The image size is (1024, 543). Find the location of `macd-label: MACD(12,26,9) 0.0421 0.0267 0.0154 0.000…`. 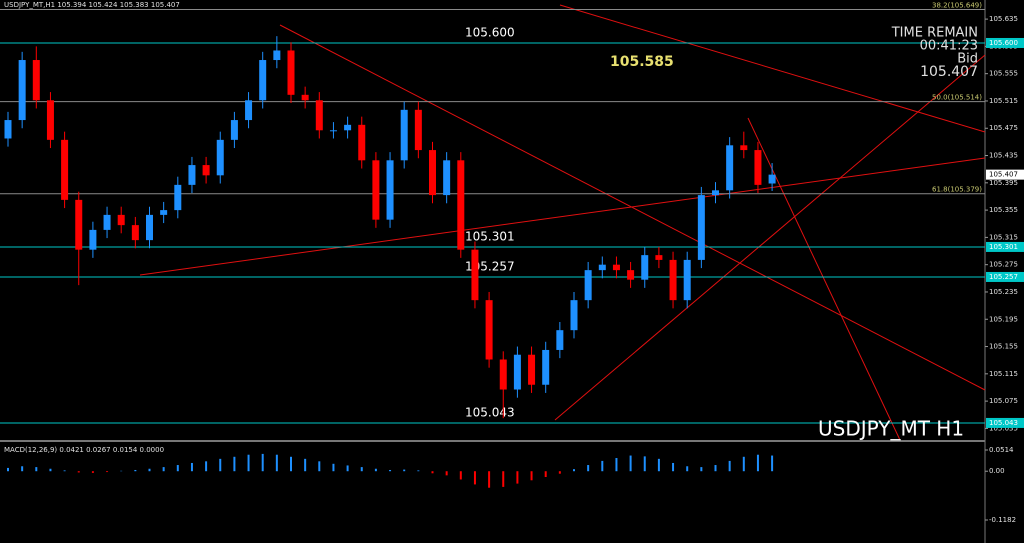

macd-label: MACD(12,26,9) 0.0421 0.0267 0.0154 0.000… is located at coordinates (84, 450).